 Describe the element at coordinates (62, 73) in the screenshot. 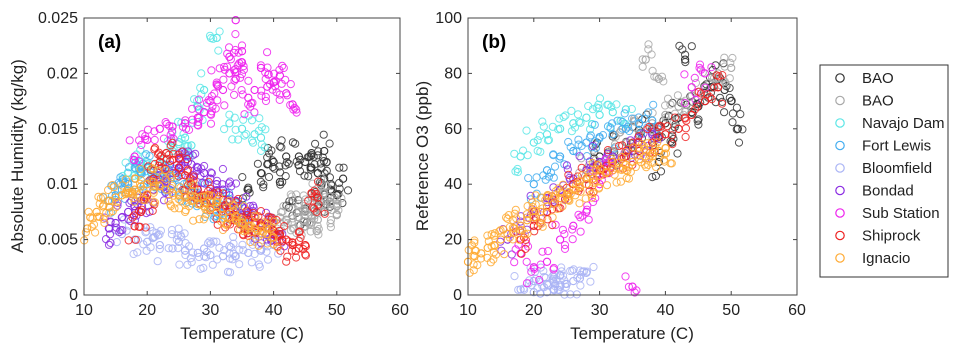

I see `y-tick-label: 0.02` at that location.